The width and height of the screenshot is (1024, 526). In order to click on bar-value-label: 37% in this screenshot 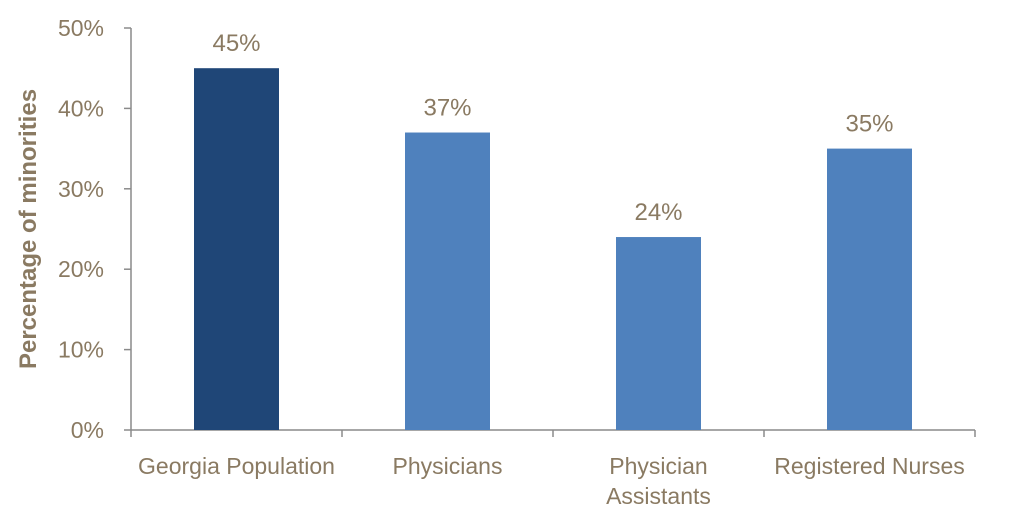, I will do `click(447, 108)`.